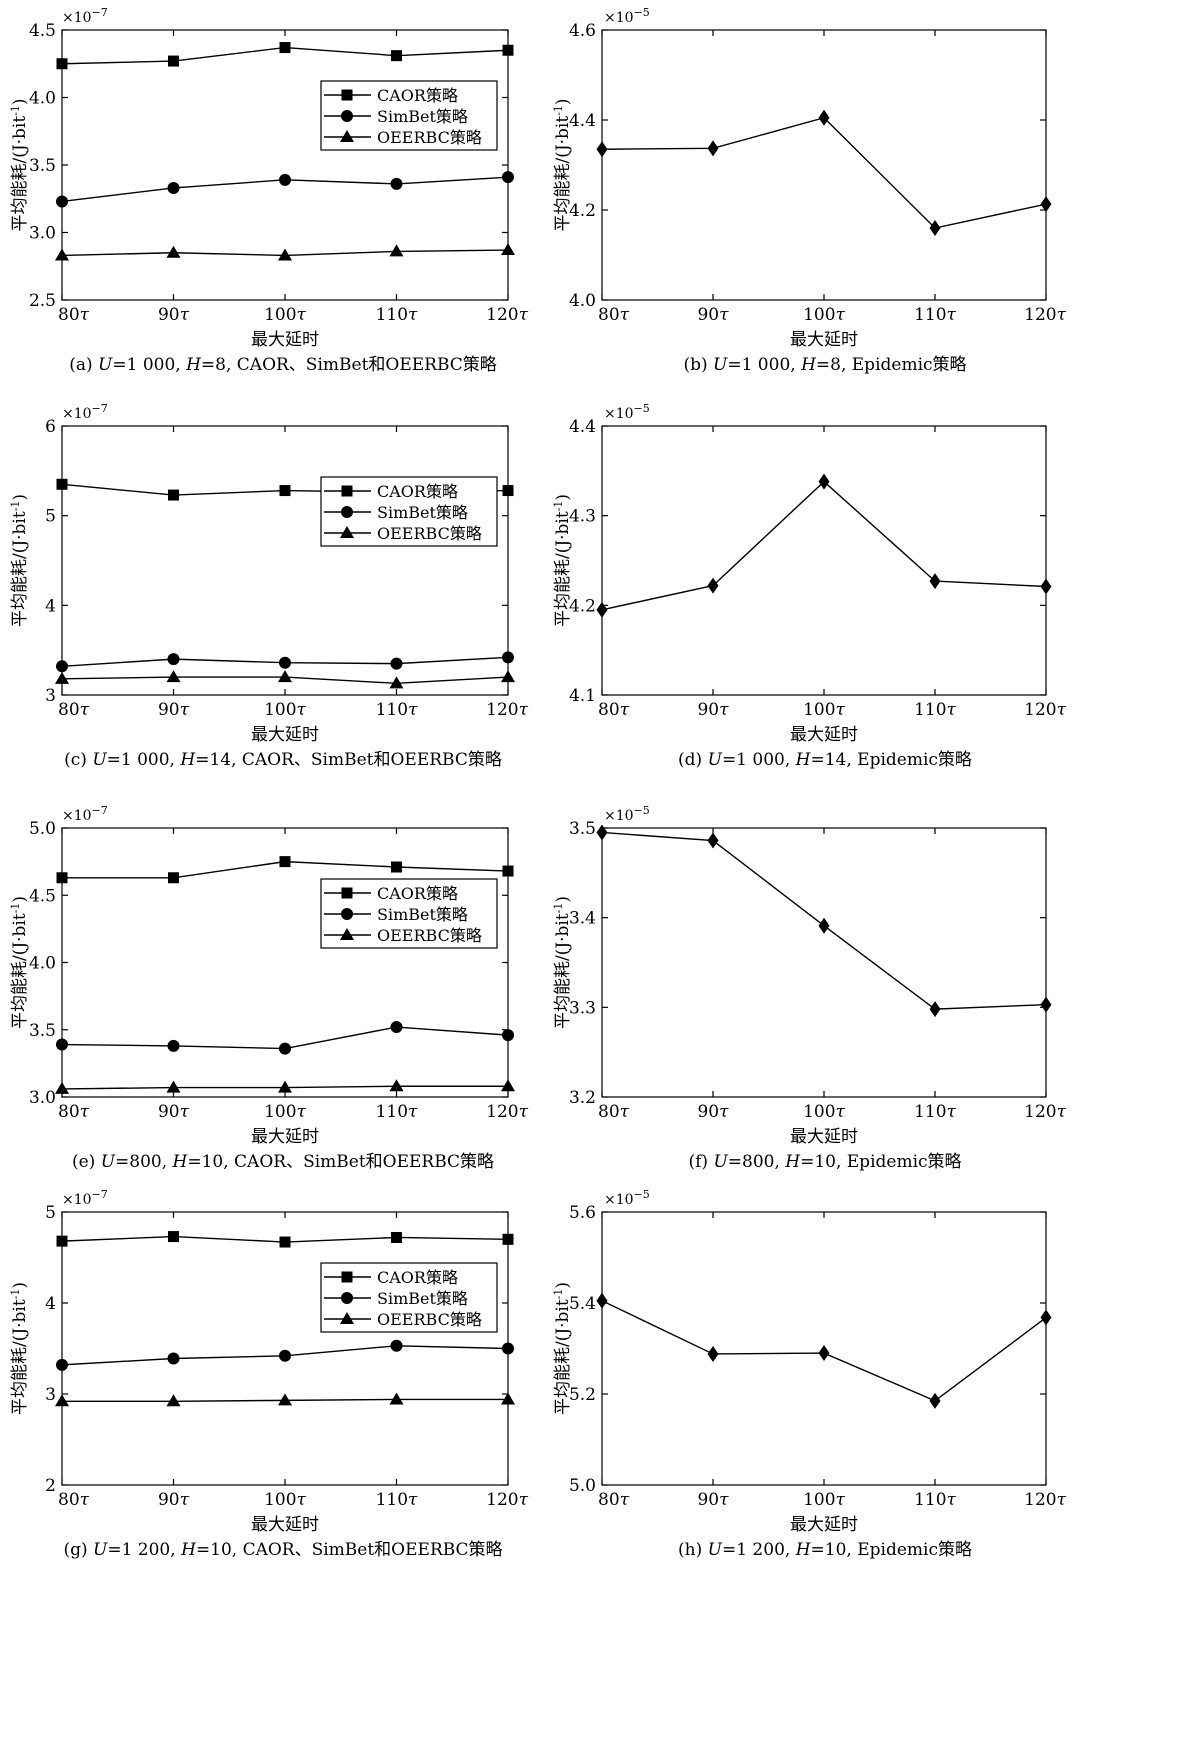 This screenshot has width=1189, height=1739. Describe the element at coordinates (757, 1162) in the screenshot. I see `caption-part: =800,` at that location.